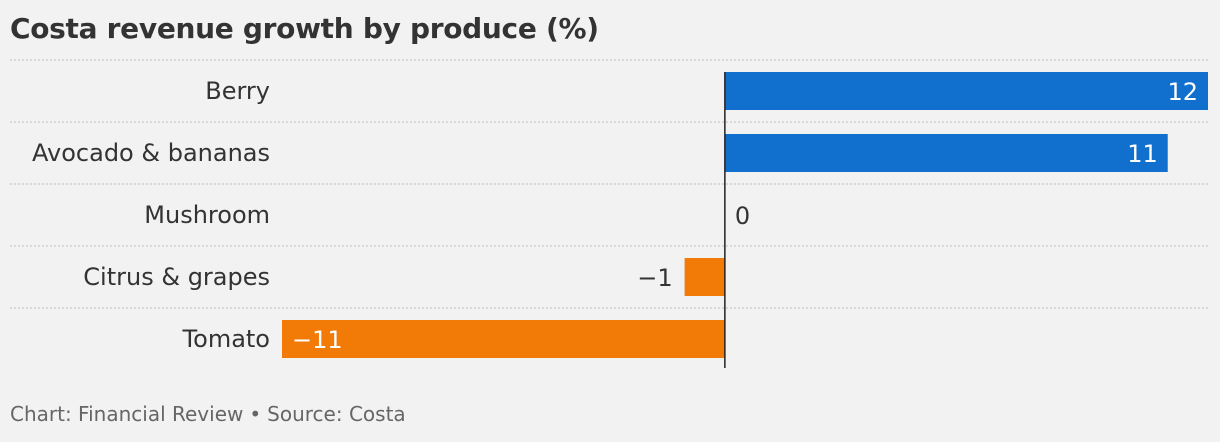 Image resolution: width=1220 pixels, height=442 pixels. I want to click on value-label: 0, so click(742, 216).